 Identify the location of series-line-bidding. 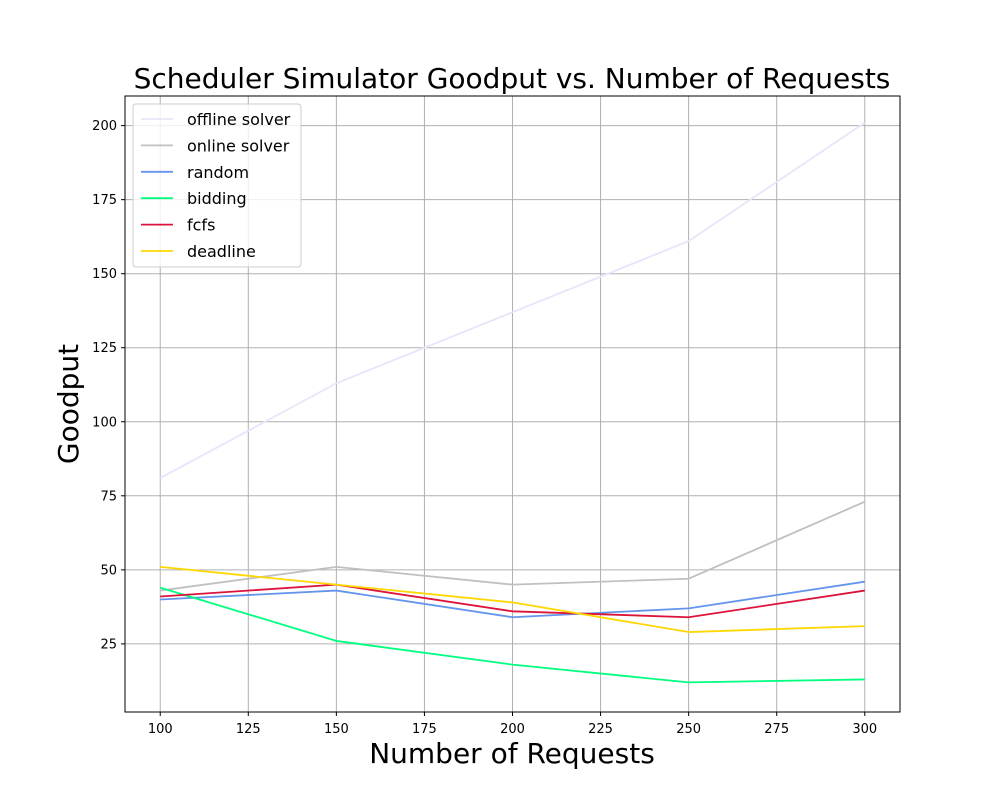
(512, 635).